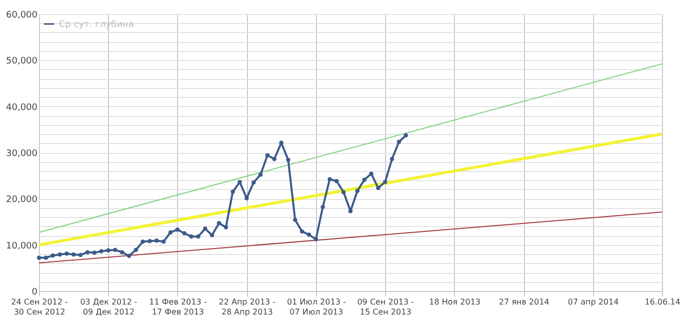 The width and height of the screenshot is (700, 321). I want to click on y-tick-label: 30,000, so click(22, 154).